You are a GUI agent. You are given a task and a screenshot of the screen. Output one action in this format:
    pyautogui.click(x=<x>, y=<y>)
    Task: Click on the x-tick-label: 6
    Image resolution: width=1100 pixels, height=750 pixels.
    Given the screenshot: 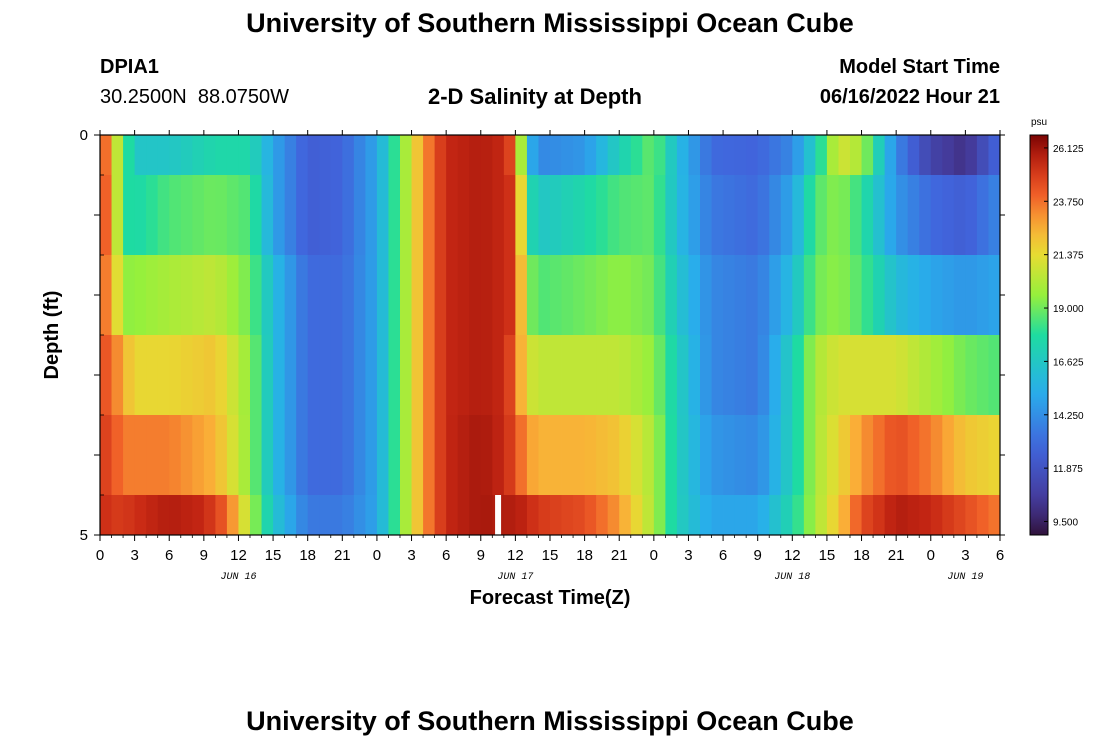 What is the action you would take?
    pyautogui.click(x=723, y=555)
    